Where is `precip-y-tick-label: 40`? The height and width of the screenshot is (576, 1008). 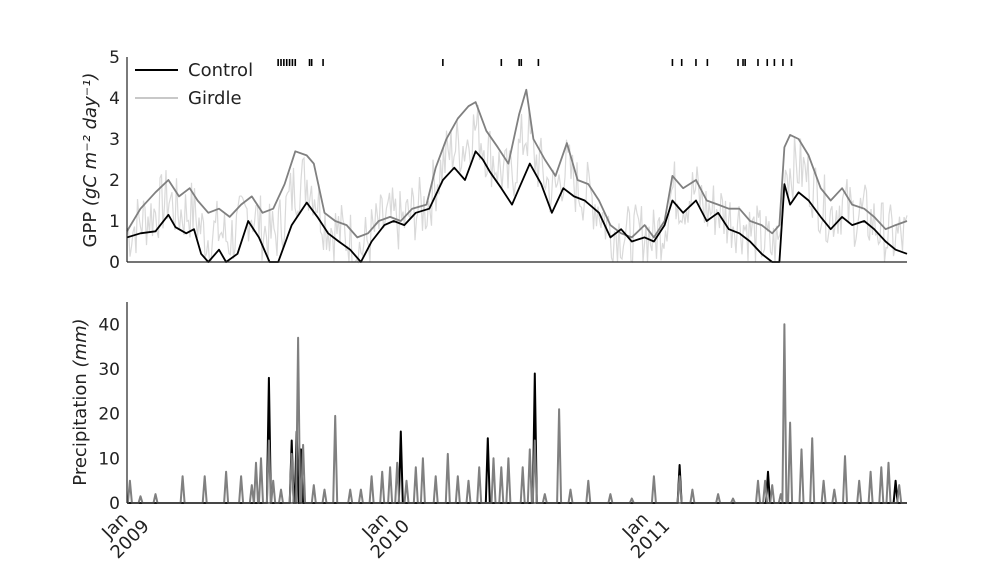
precip-y-tick-label: 40 is located at coordinates (109, 325).